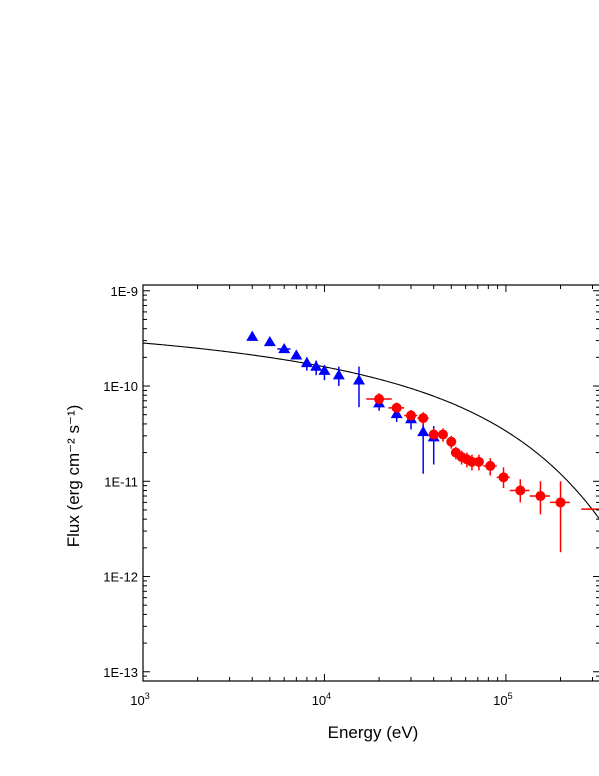  Describe the element at coordinates (120, 577) in the screenshot. I see `y-tick-label: 1E-12` at that location.